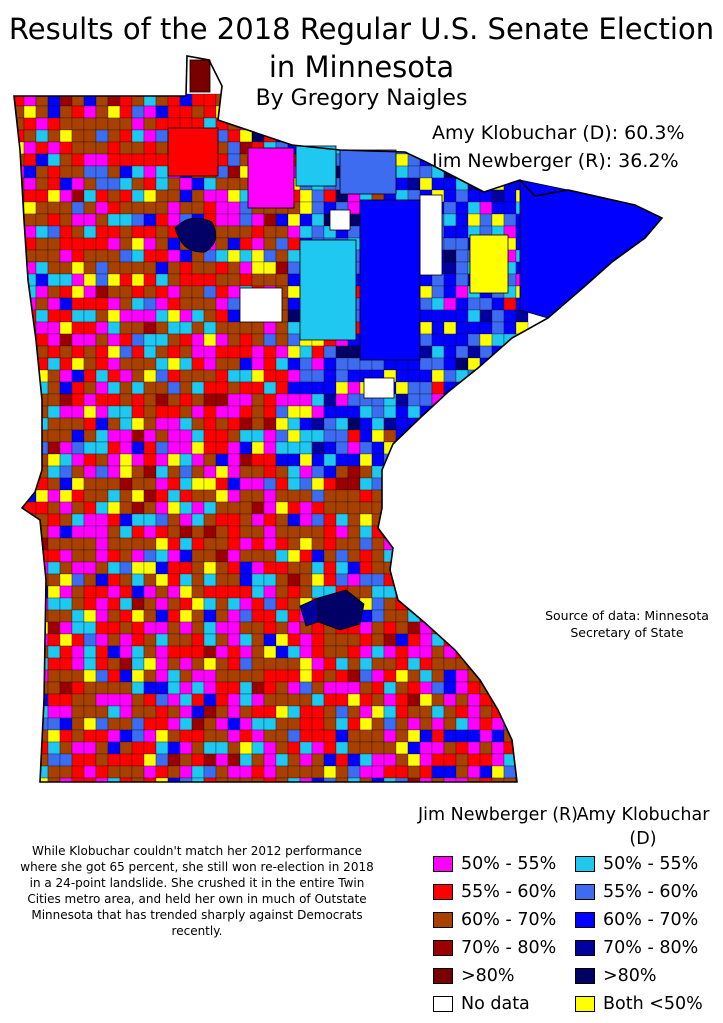 Image resolution: width=723 pixels, height=1023 pixels. Describe the element at coordinates (309, 612) in the screenshot. I see `metro-suburbs` at that location.